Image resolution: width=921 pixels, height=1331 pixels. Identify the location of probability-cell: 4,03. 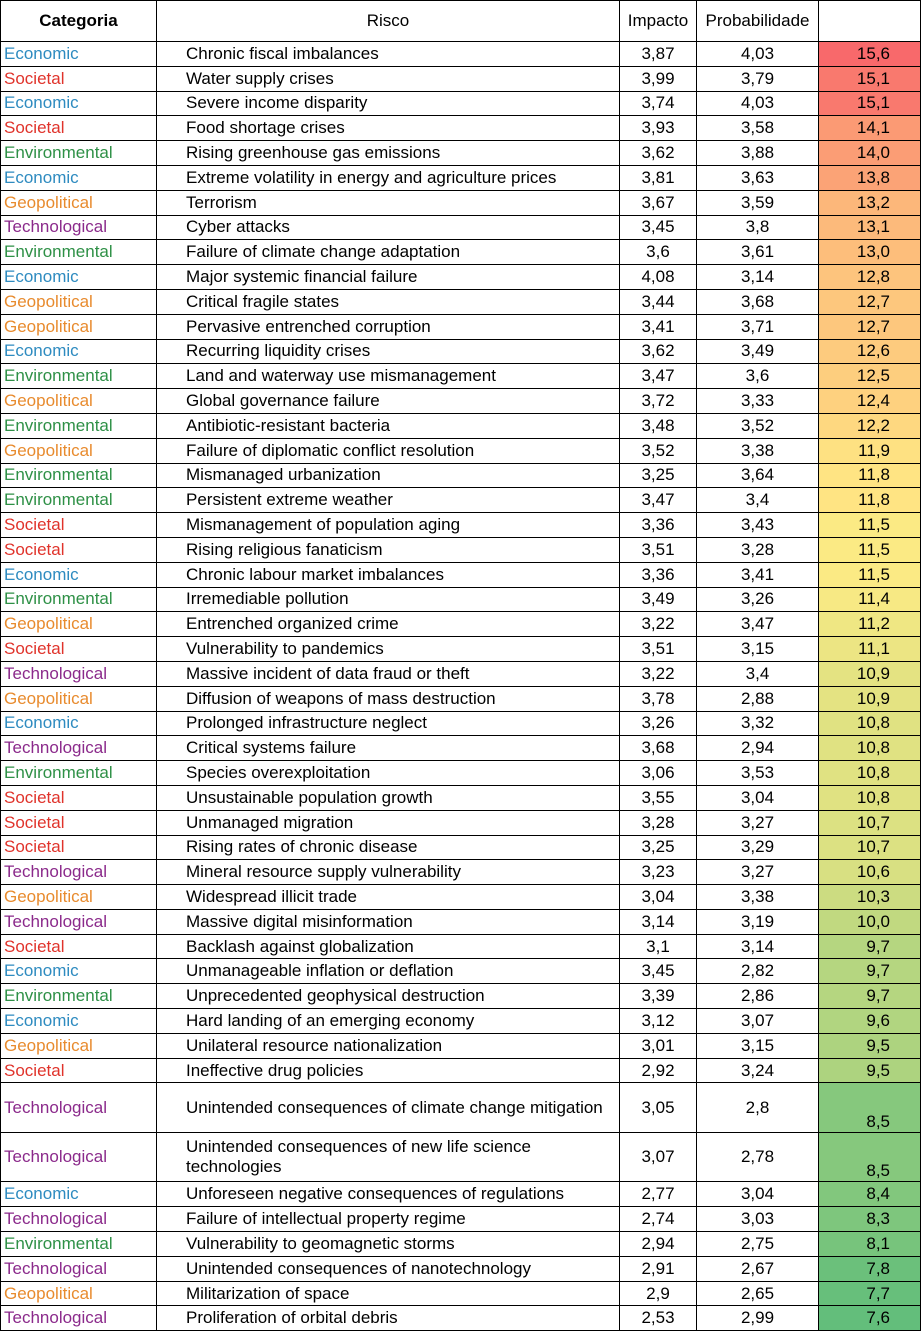
(757, 54).